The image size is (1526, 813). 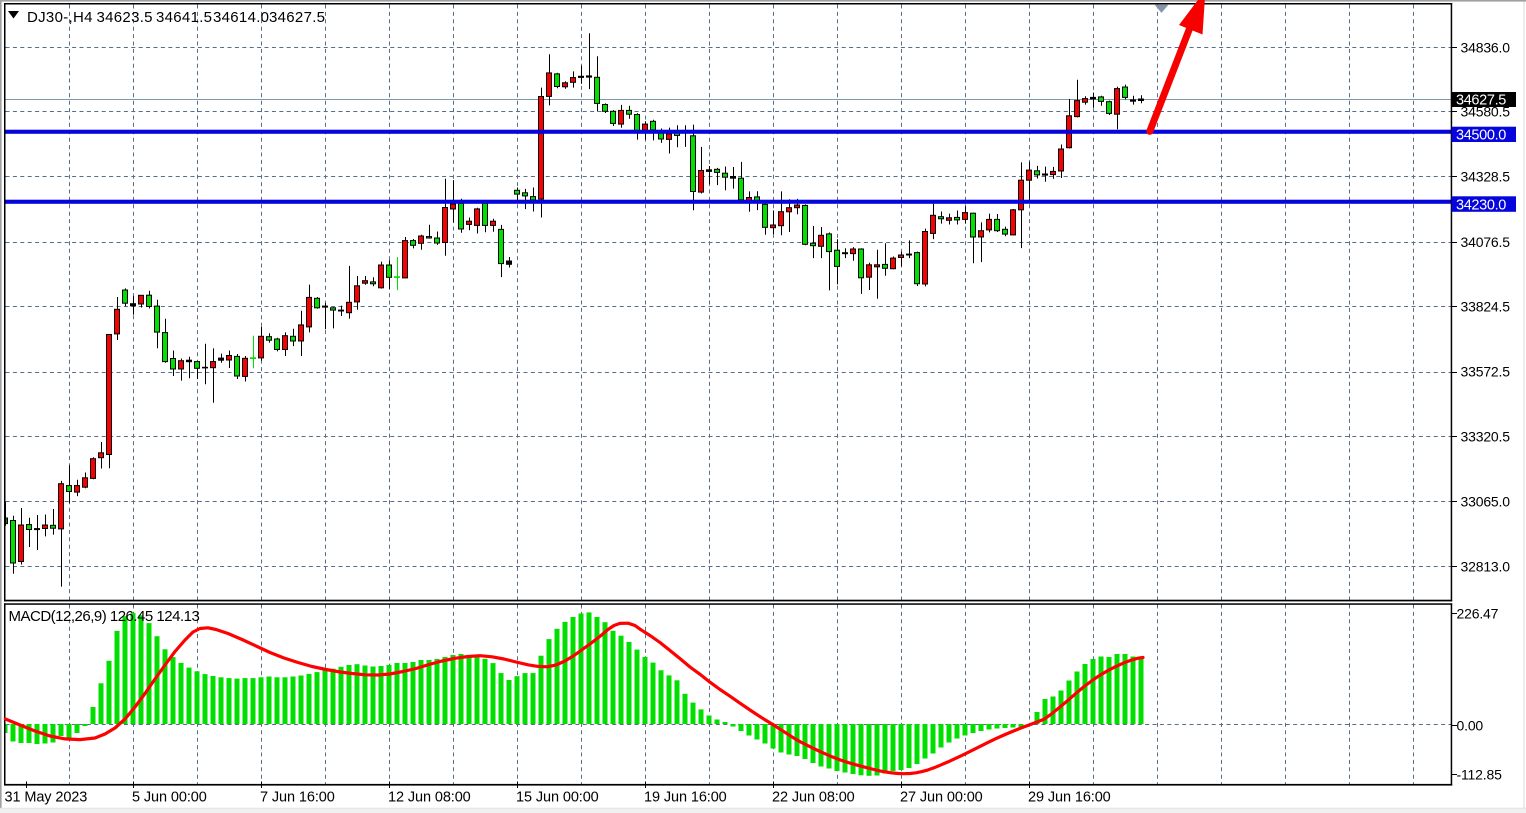 I want to click on svg-text: DJ30-,H4, so click(x=60, y=17).